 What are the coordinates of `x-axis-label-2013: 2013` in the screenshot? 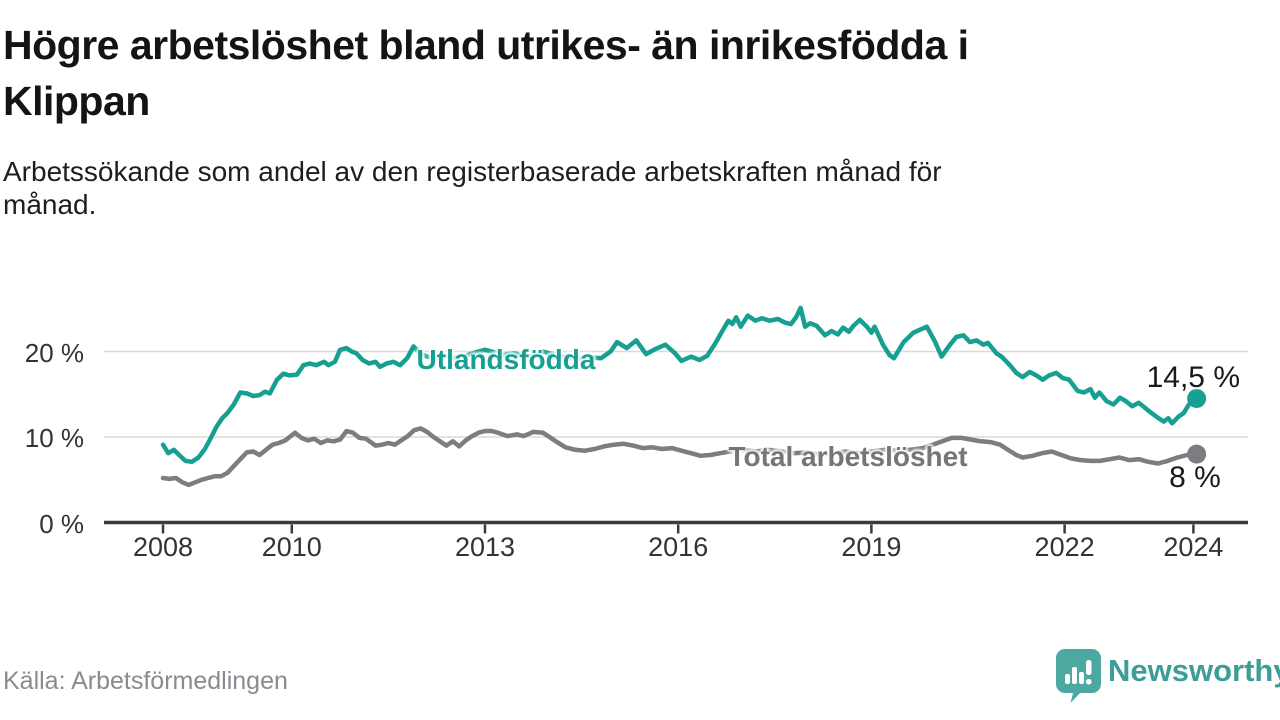 It's located at (485, 547).